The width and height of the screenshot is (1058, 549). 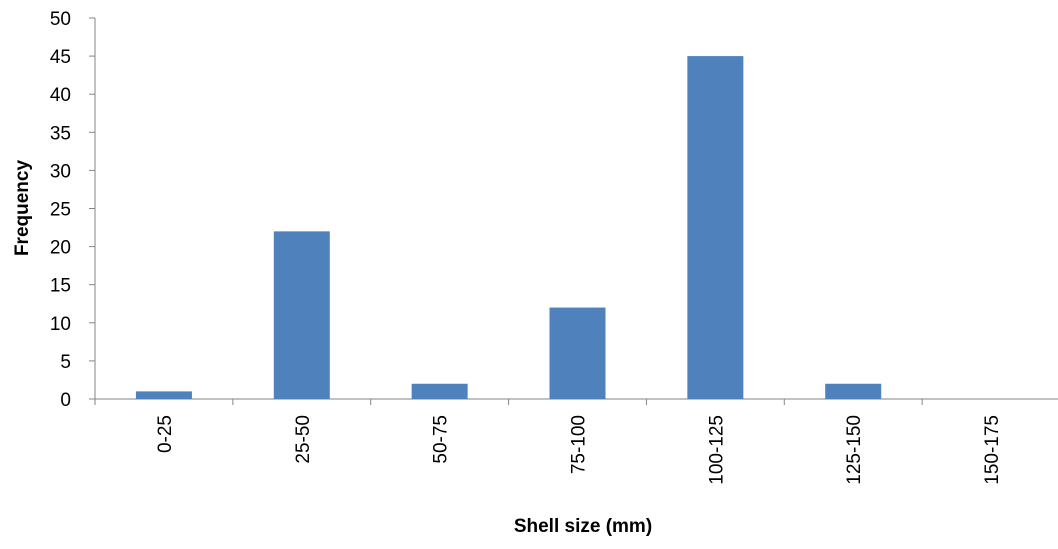 What do you see at coordinates (583, 526) in the screenshot?
I see `x-axis-title: Shell size (mm)` at bounding box center [583, 526].